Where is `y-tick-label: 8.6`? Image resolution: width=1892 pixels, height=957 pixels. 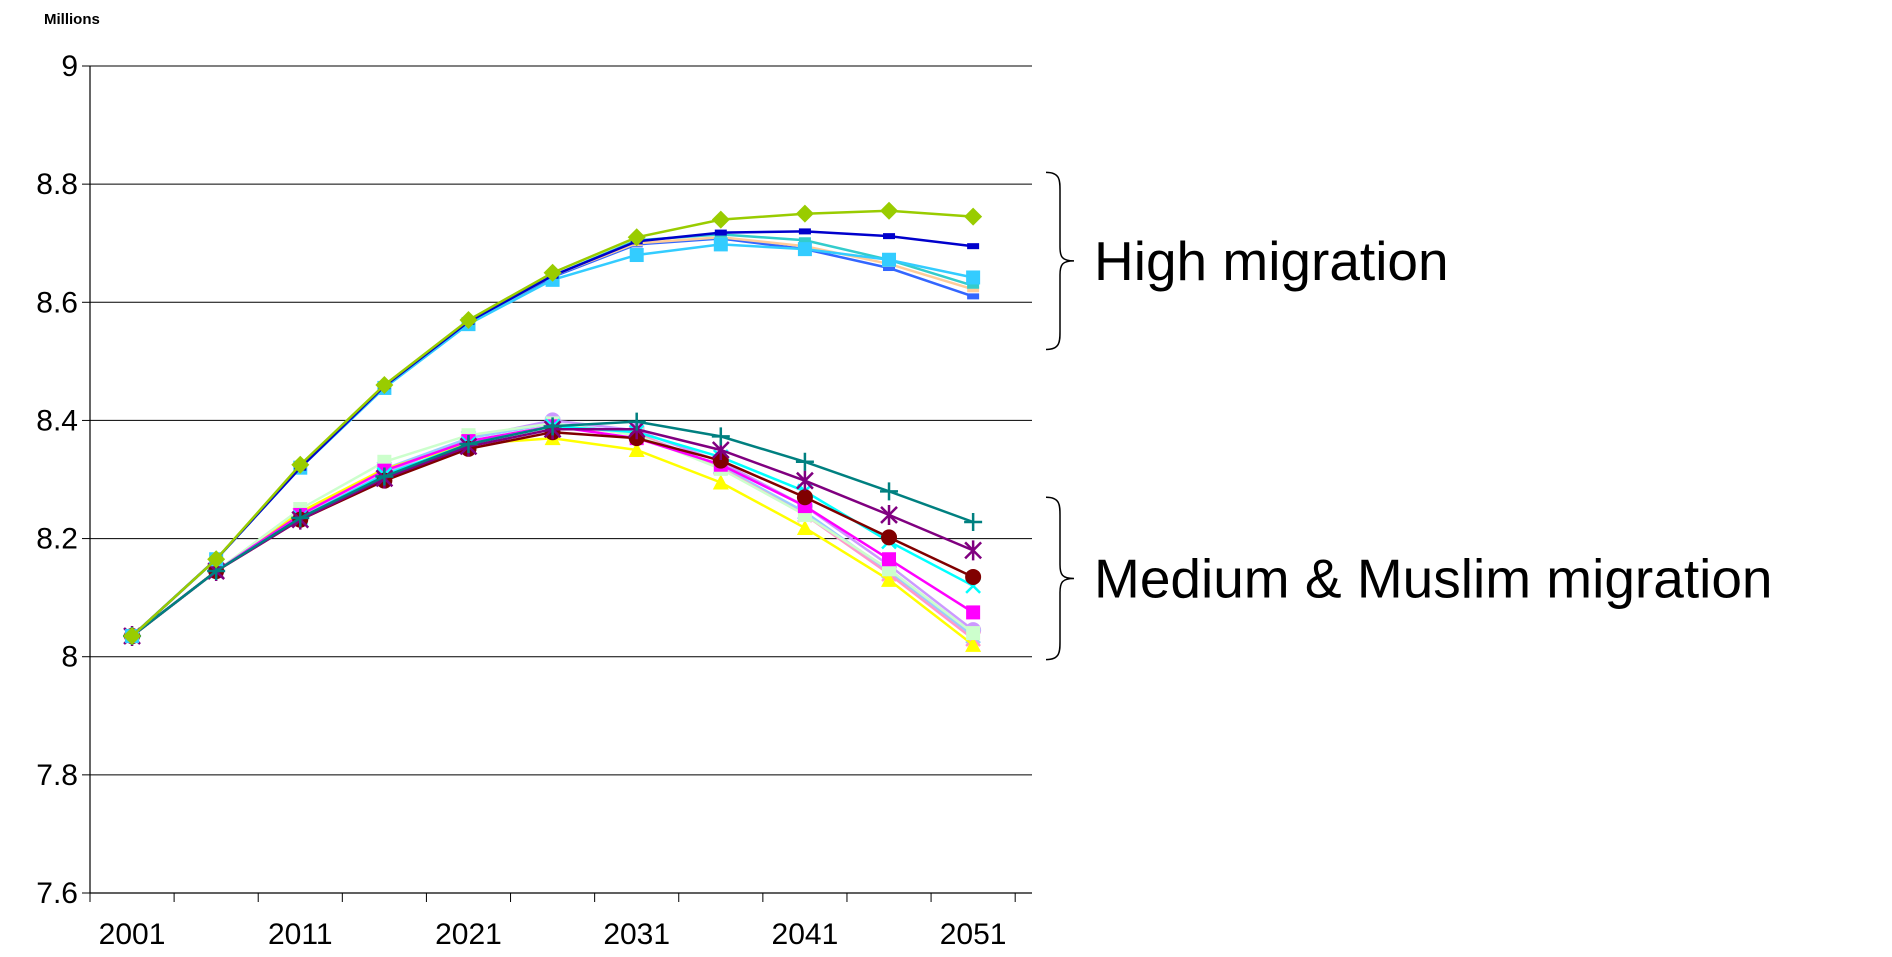
y-tick-label: 8.6 is located at coordinates (57, 302).